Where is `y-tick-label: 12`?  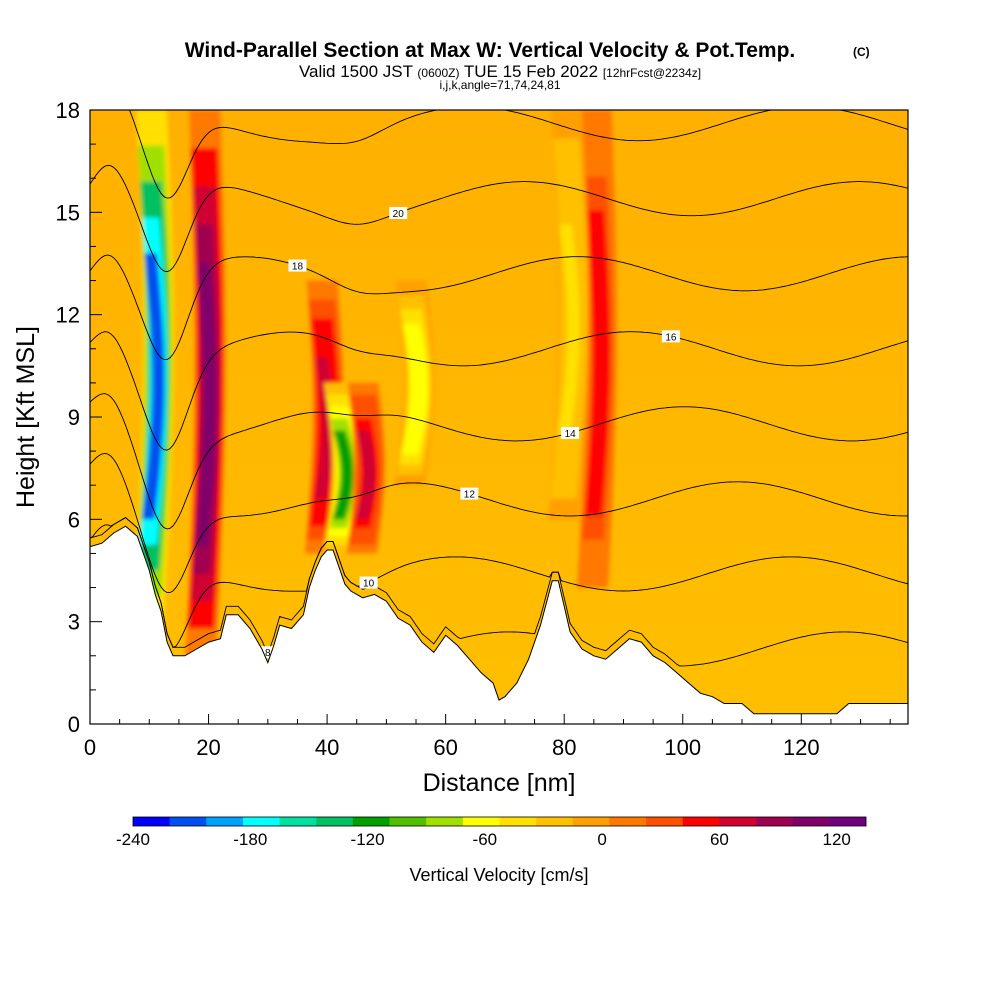
y-tick-label: 12 is located at coordinates (68, 315).